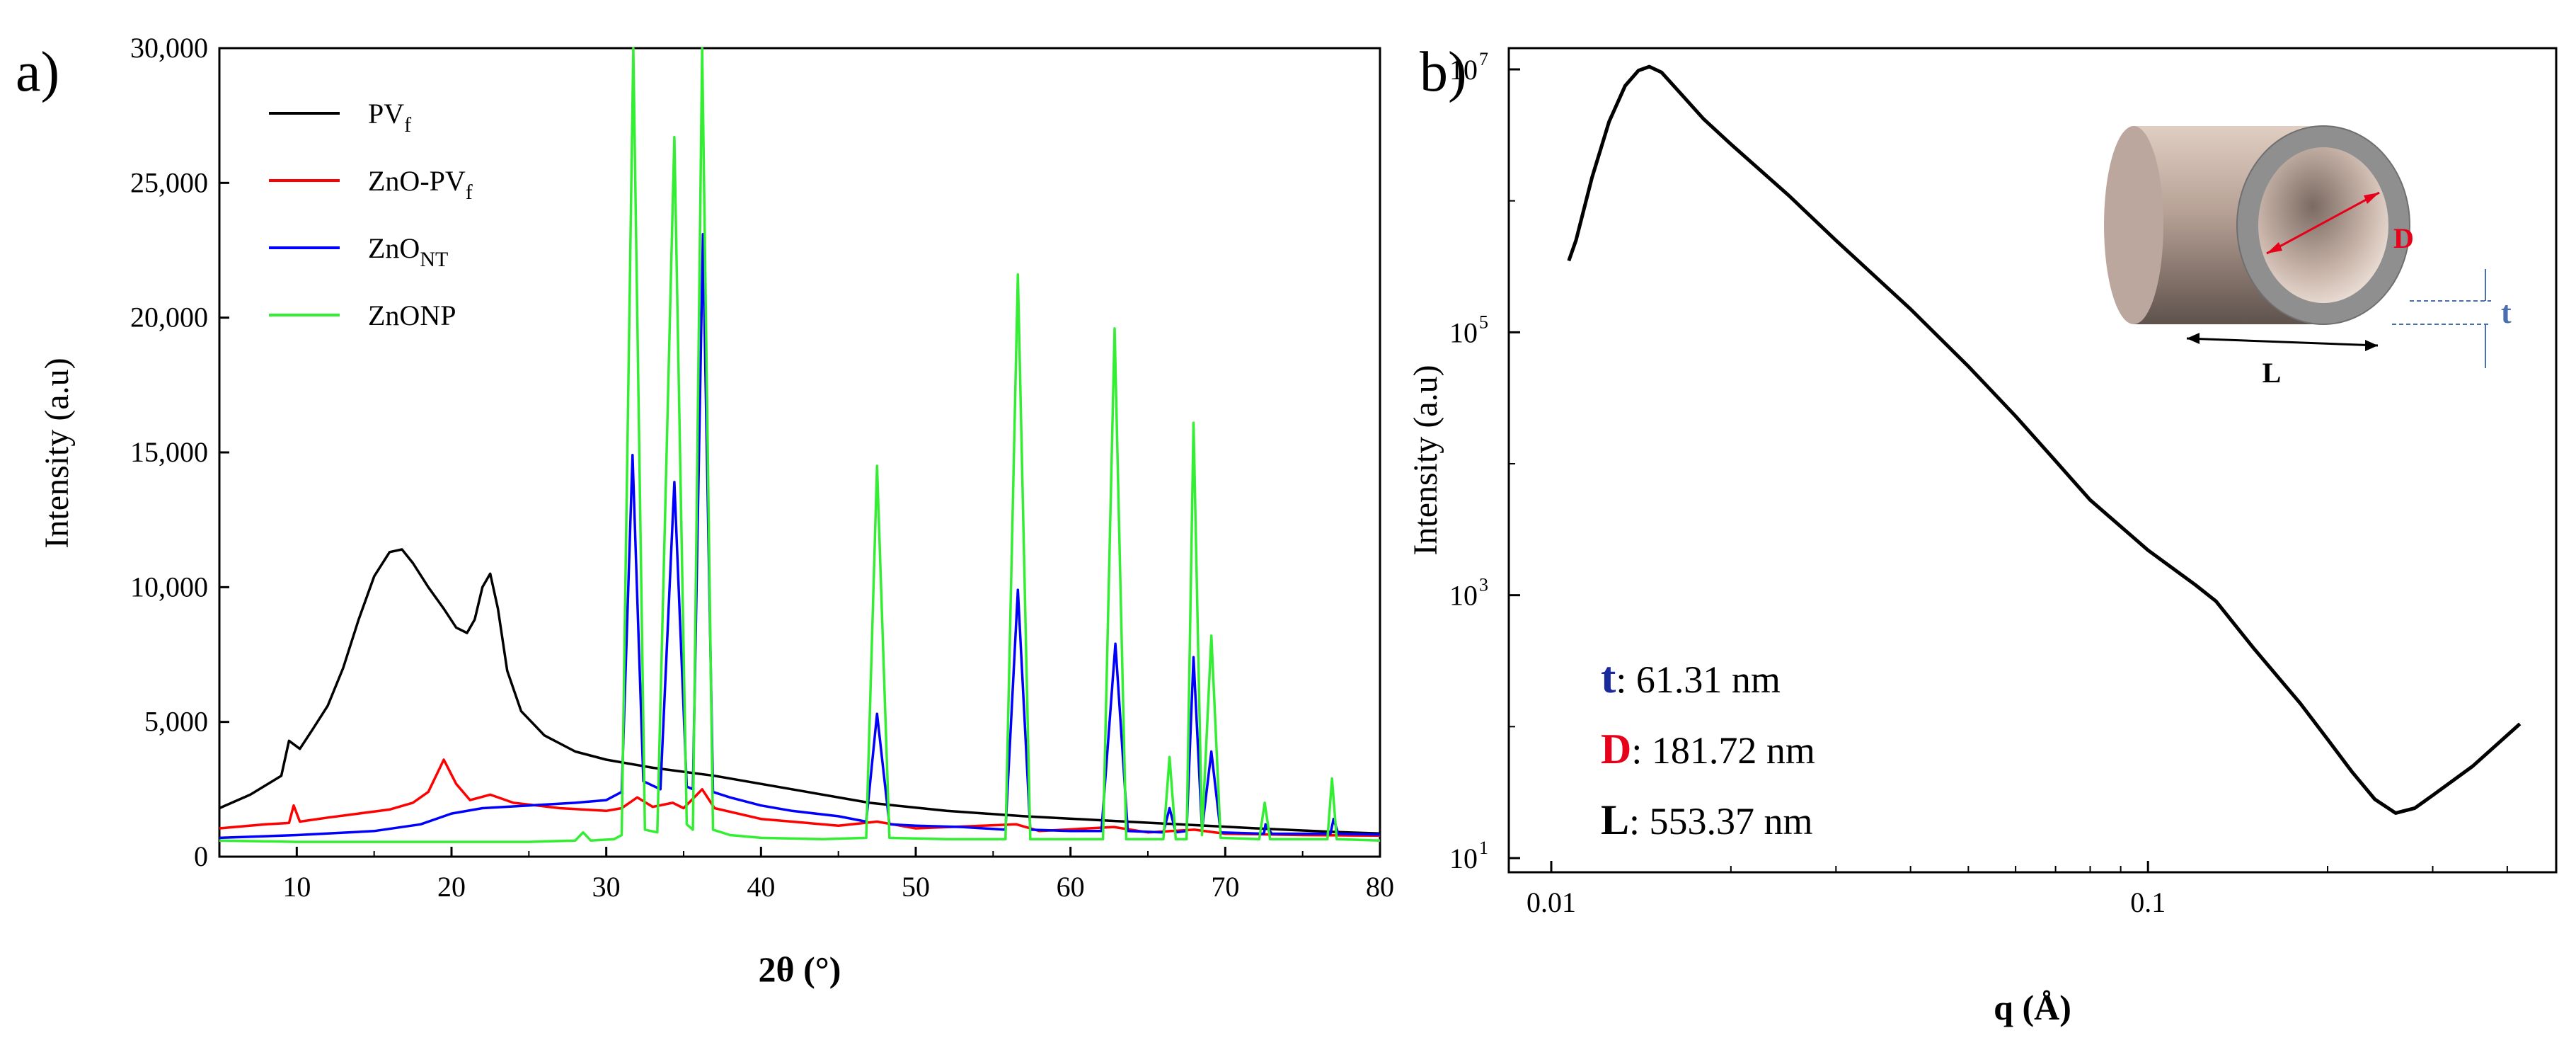  I want to click on a-x-tick-label: 70, so click(1225, 887).